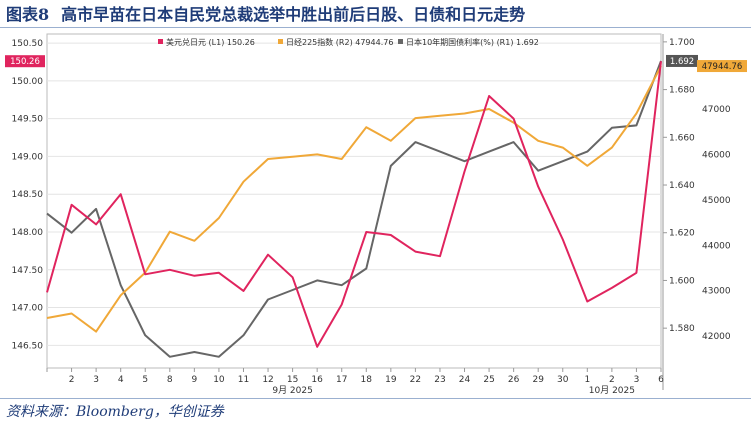 The image size is (751, 427). What do you see at coordinates (682, 186) in the screenshot?
I see `r1-tick-label: 1.640` at bounding box center [682, 186].